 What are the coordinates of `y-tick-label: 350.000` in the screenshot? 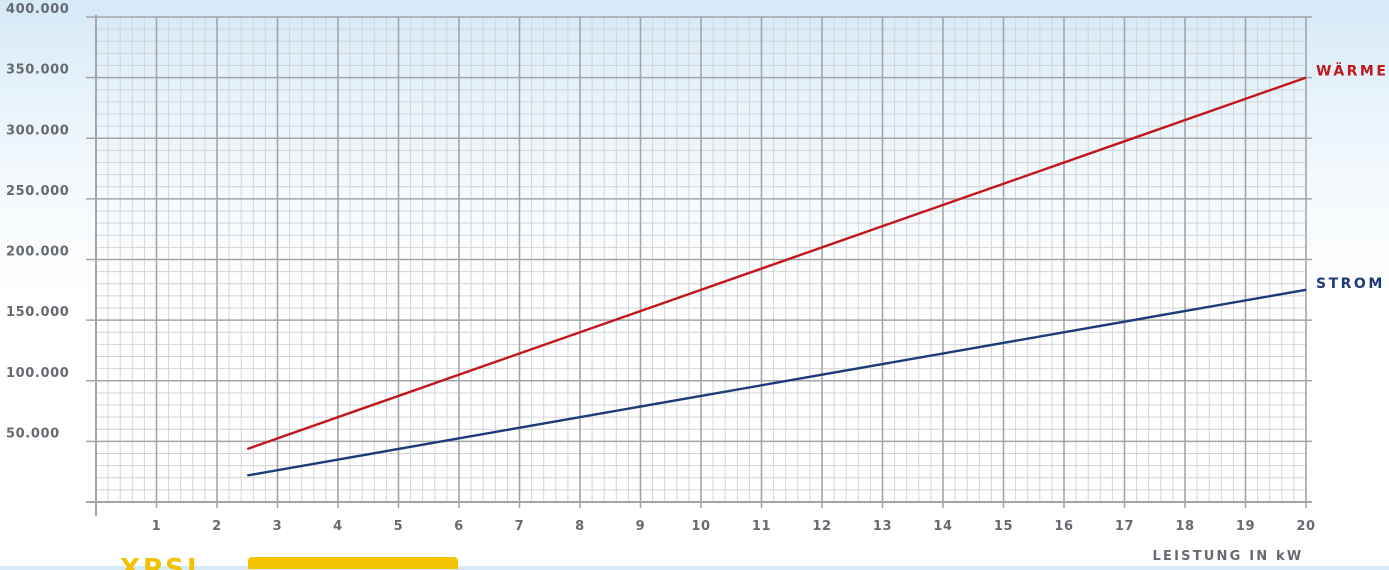 It's located at (37, 70).